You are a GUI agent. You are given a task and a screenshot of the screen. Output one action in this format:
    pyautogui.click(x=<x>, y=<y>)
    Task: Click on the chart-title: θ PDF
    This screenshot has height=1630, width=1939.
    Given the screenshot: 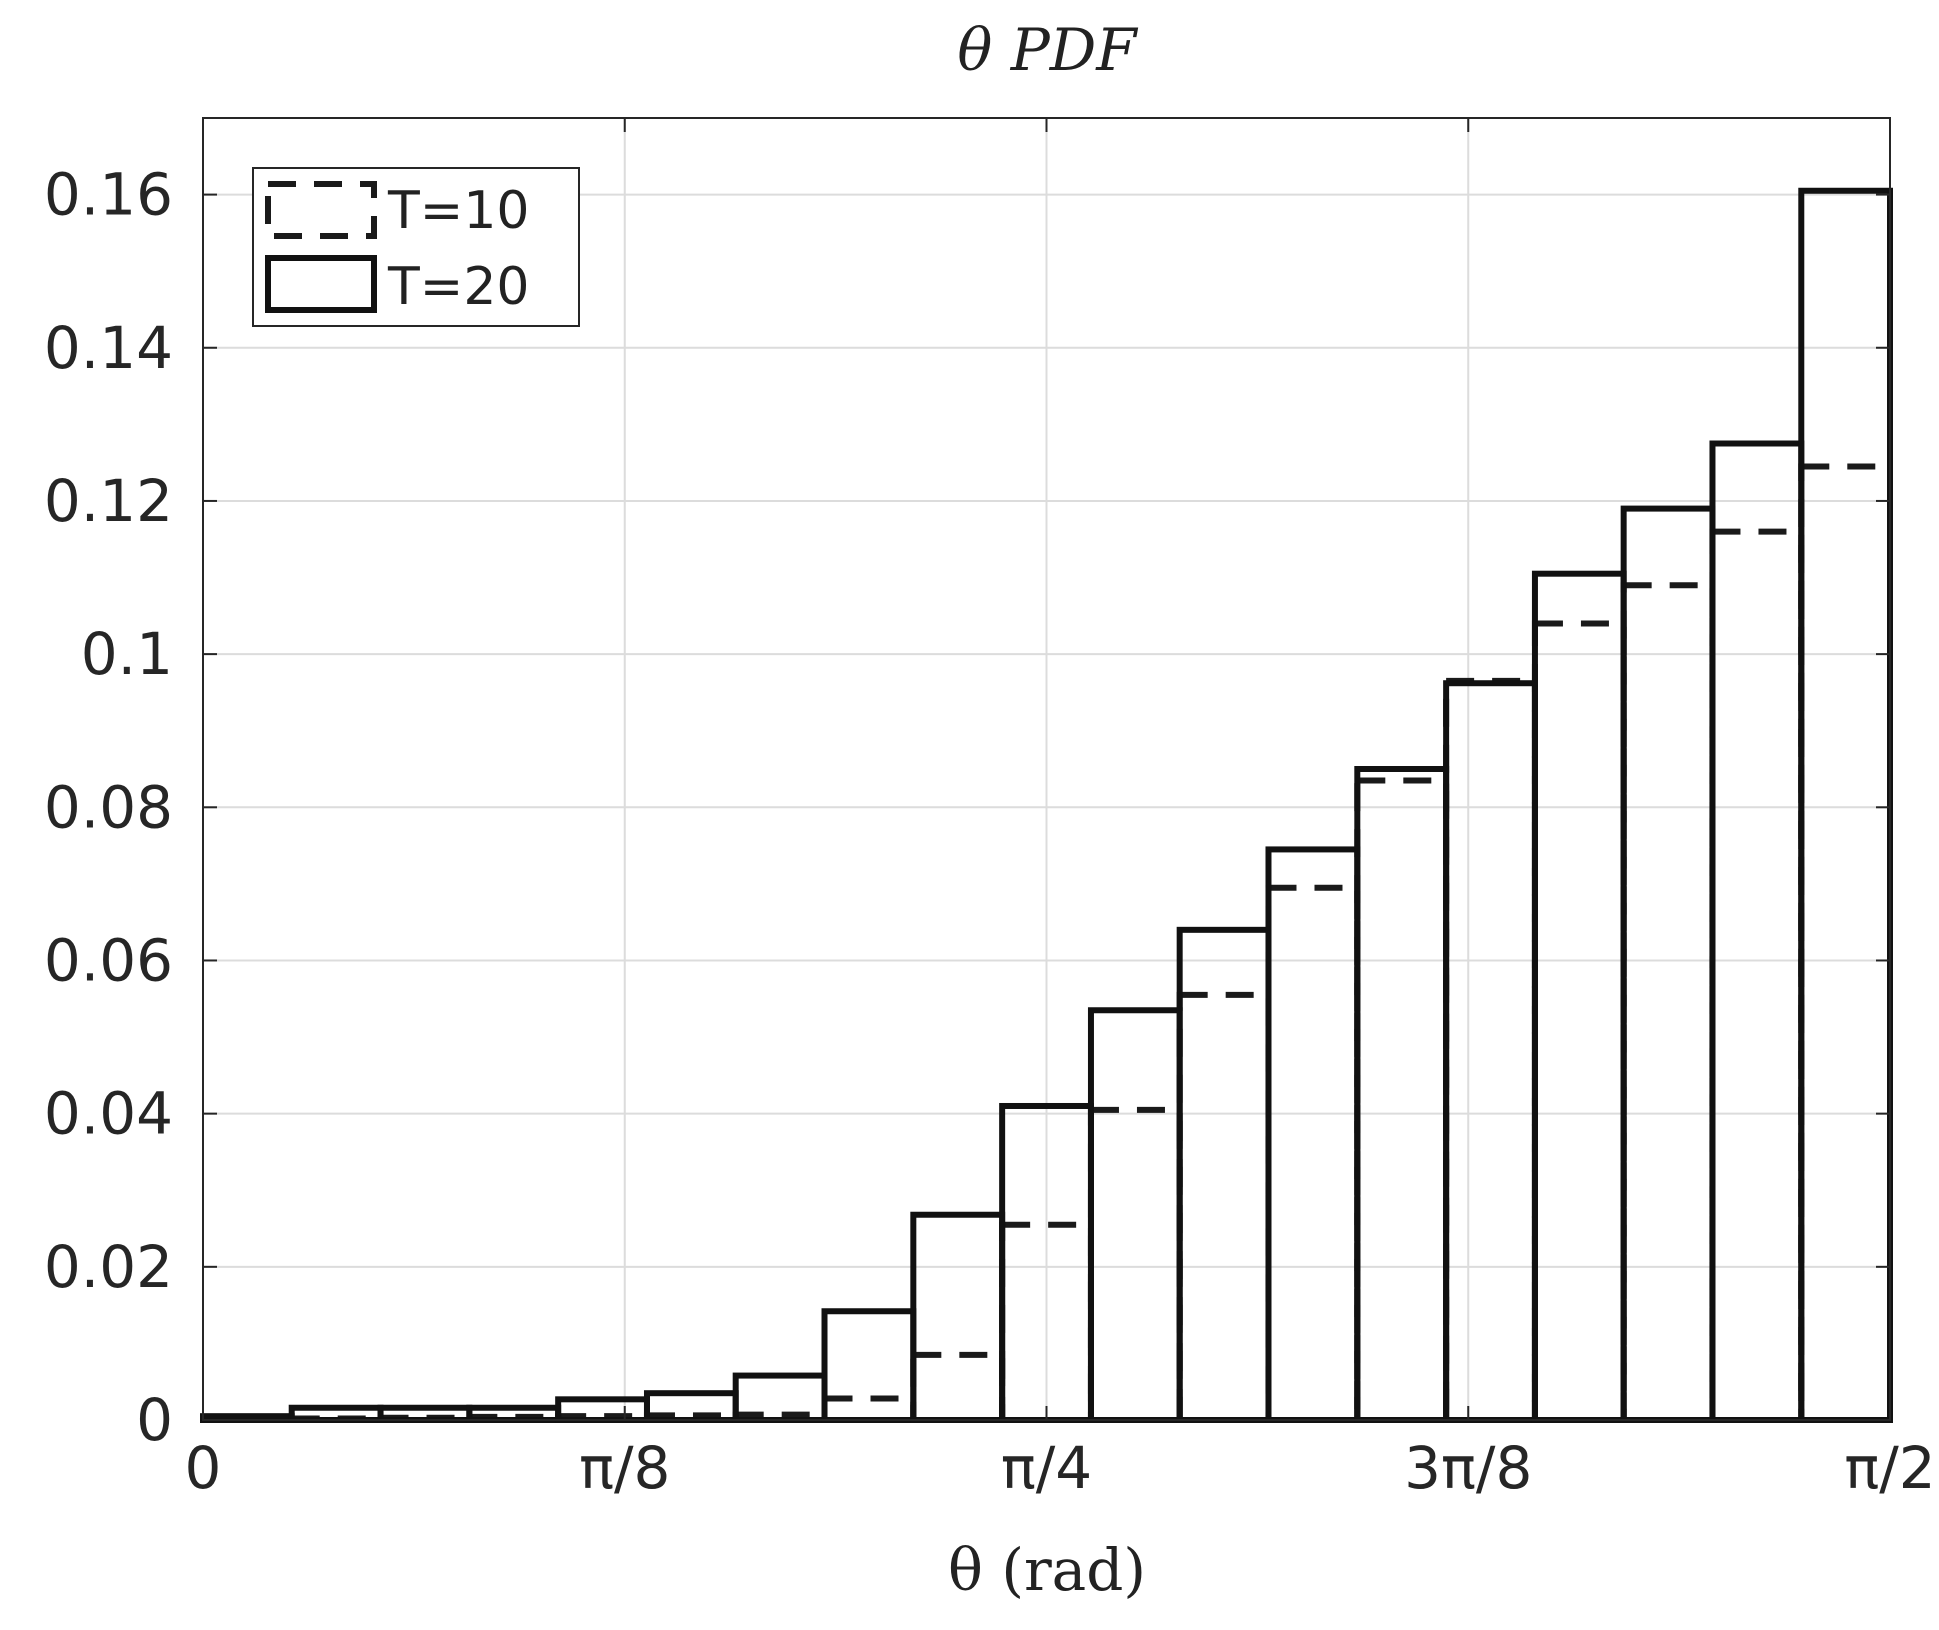 What is the action you would take?
    pyautogui.click(x=1047, y=50)
    